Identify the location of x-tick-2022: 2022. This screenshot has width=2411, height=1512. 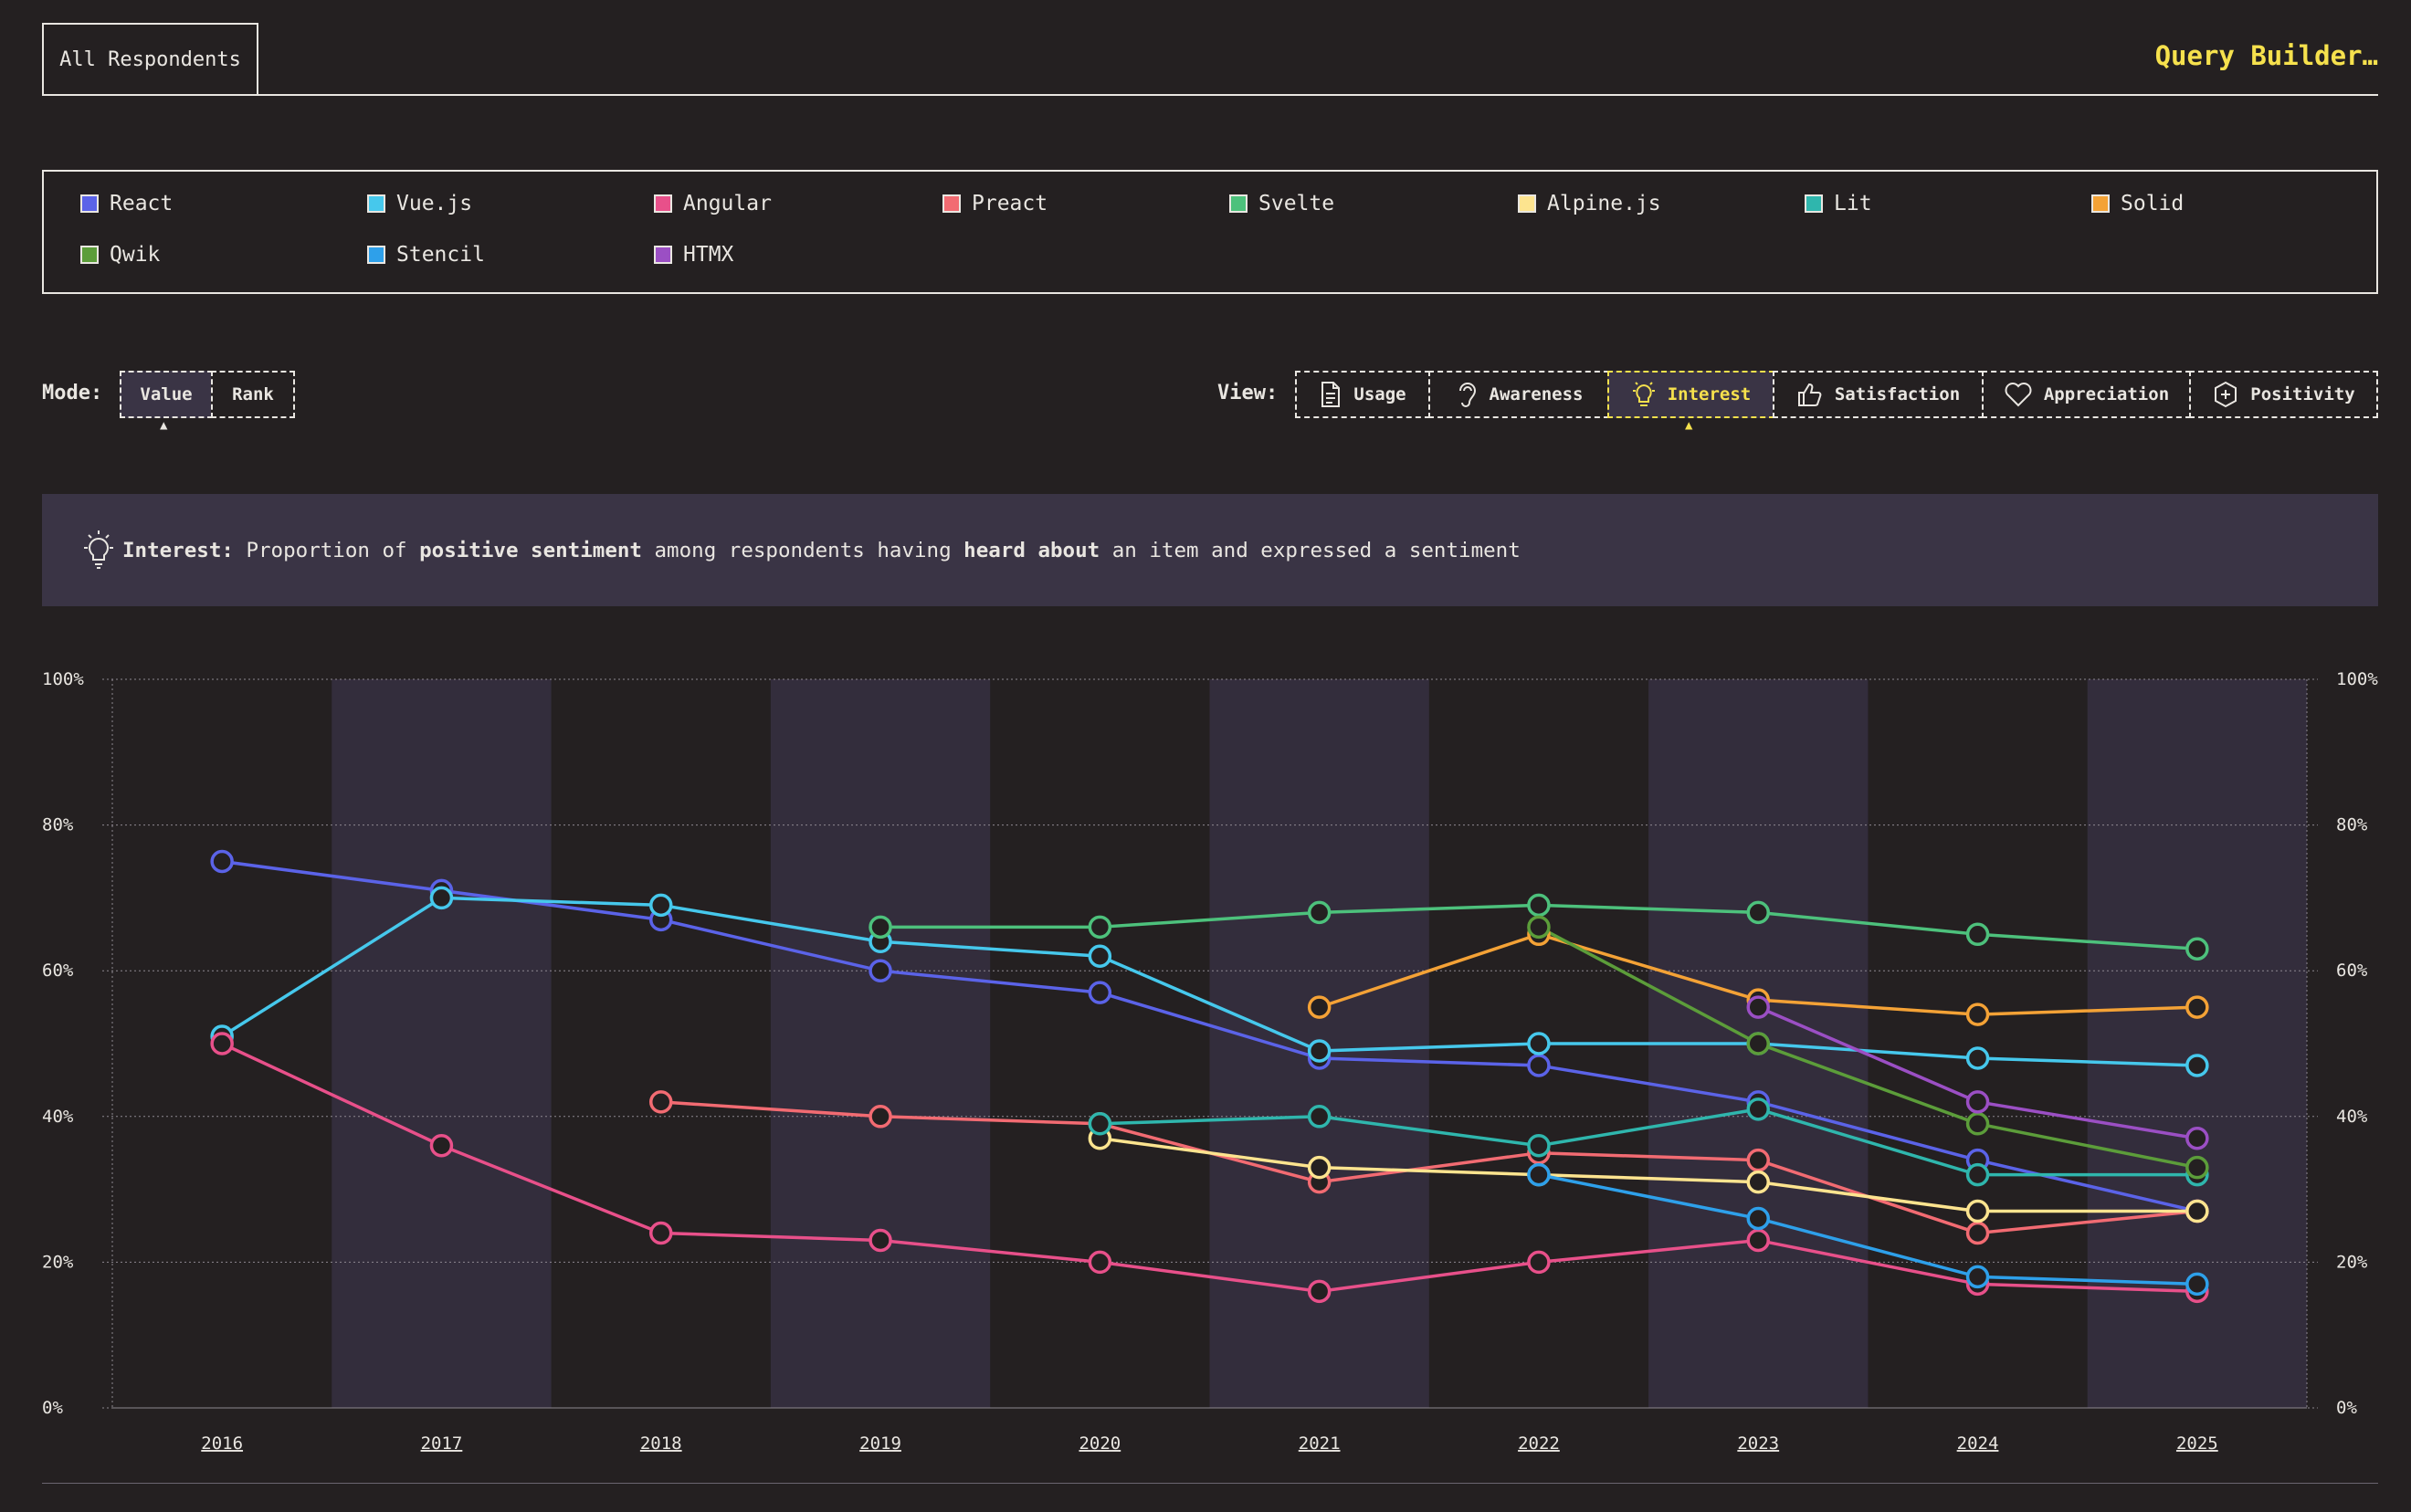
(1539, 1443).